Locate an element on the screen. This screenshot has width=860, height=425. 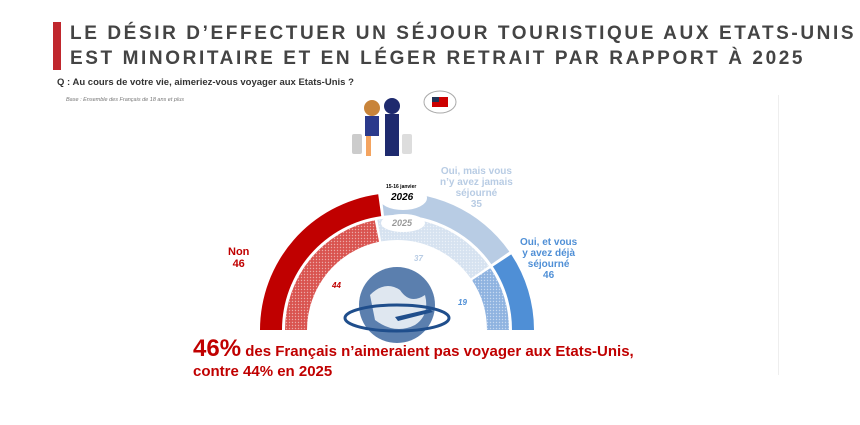
label-oui-deja: Oui, et vous y avez déjà séjourné 46 is located at coordinates (549, 259).